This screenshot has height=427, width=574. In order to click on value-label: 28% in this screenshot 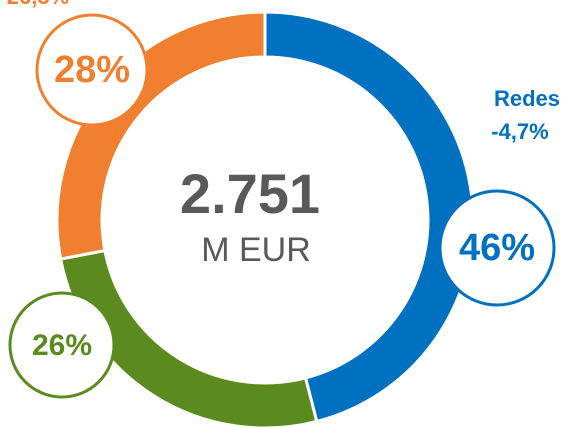, I will do `click(92, 70)`.